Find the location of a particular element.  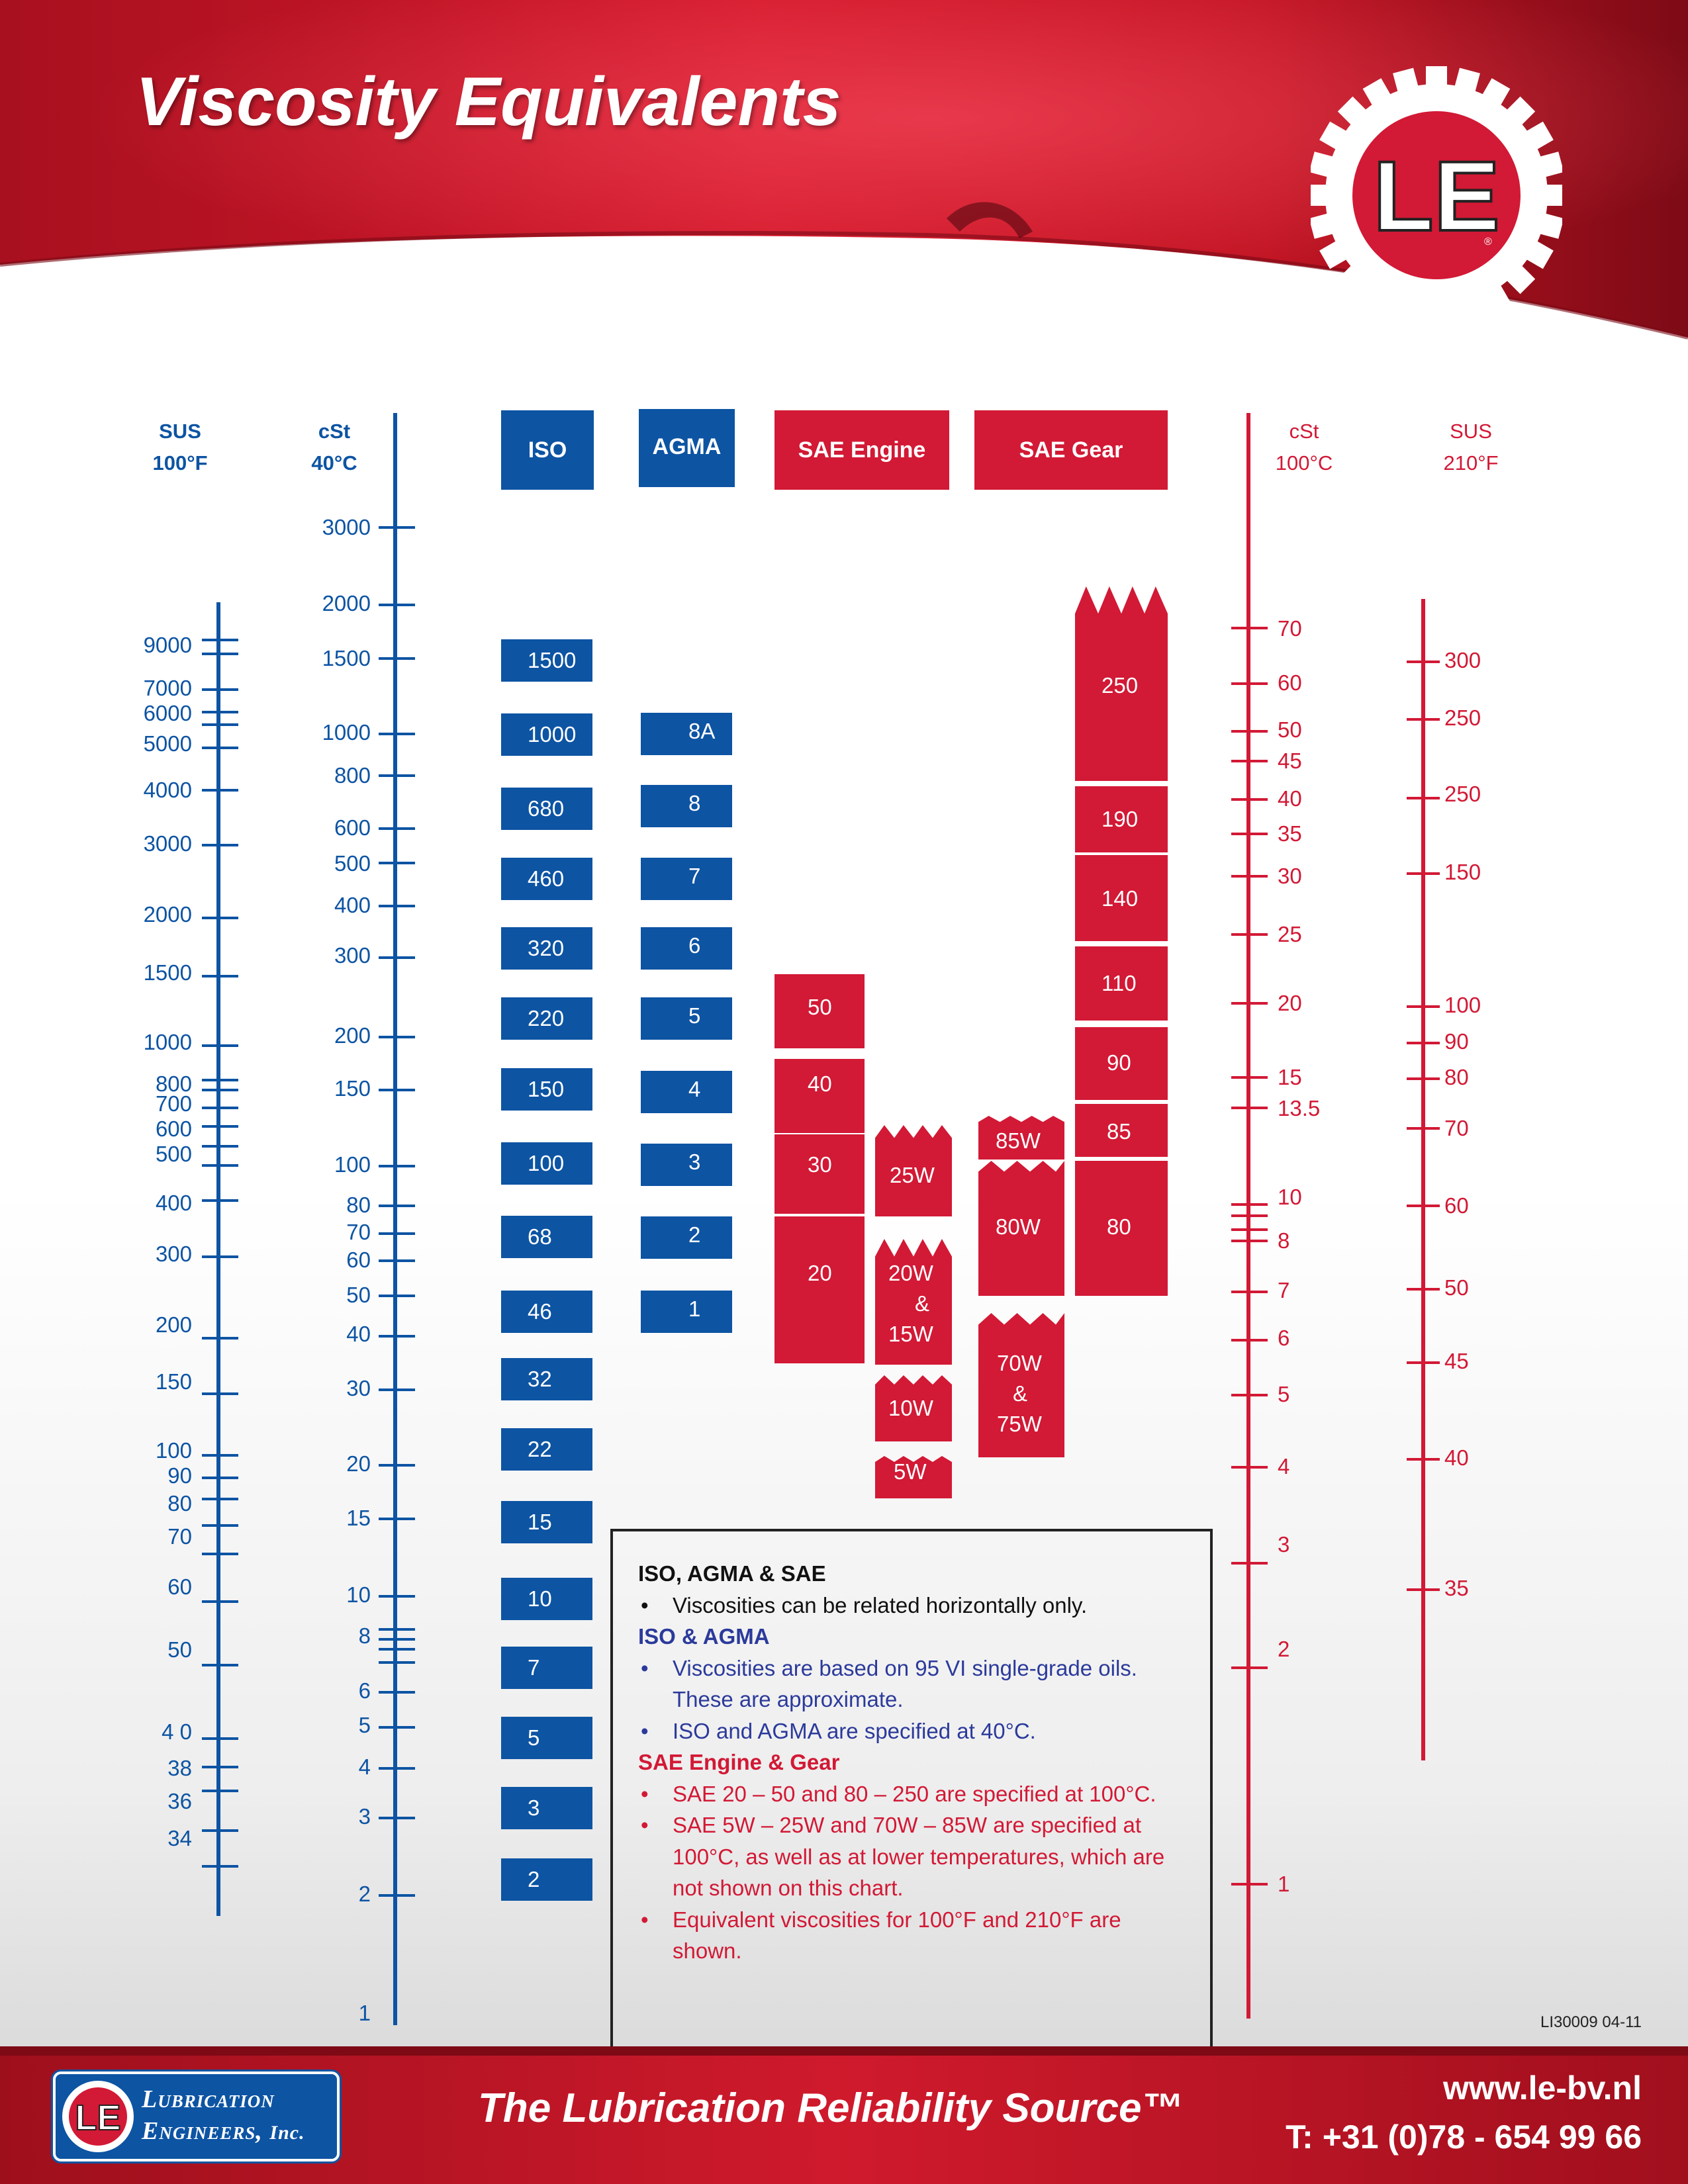

sae-gear-box-80: 80 is located at coordinates (1121, 1228).